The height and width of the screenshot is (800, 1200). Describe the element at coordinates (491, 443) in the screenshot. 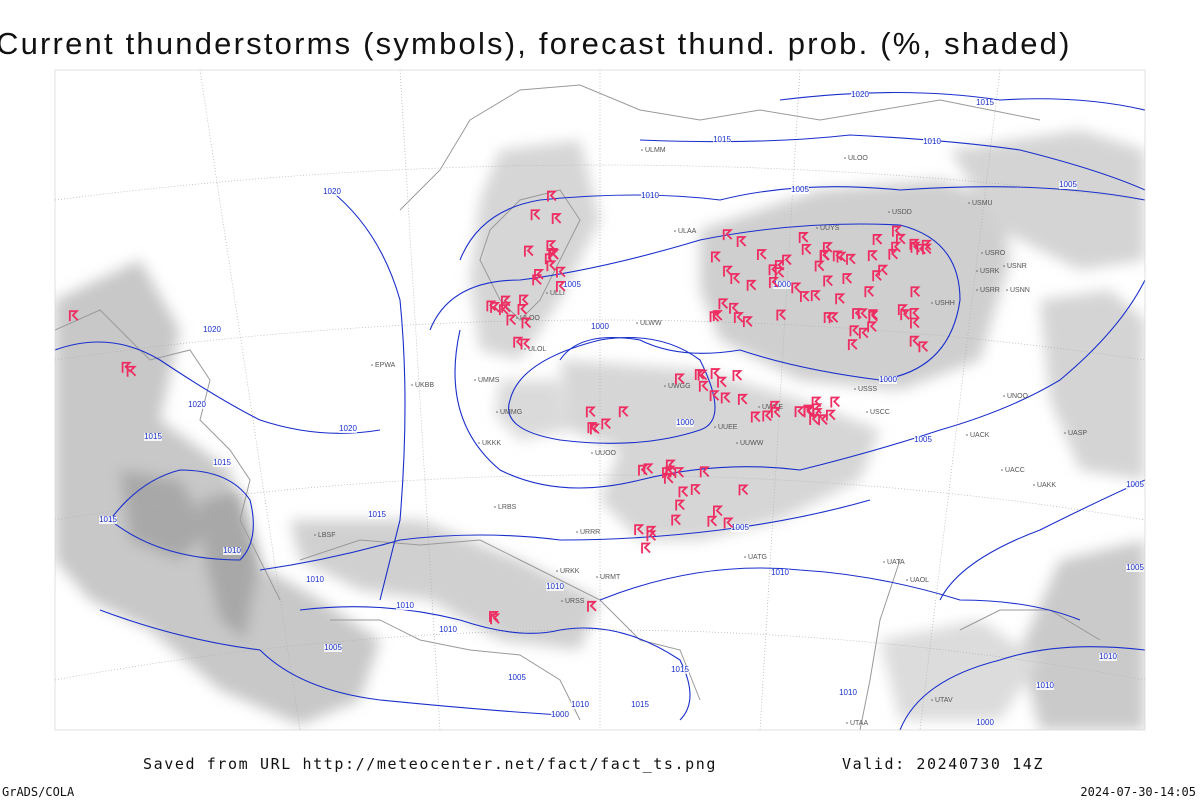

I see `station-label: UKKK` at that location.